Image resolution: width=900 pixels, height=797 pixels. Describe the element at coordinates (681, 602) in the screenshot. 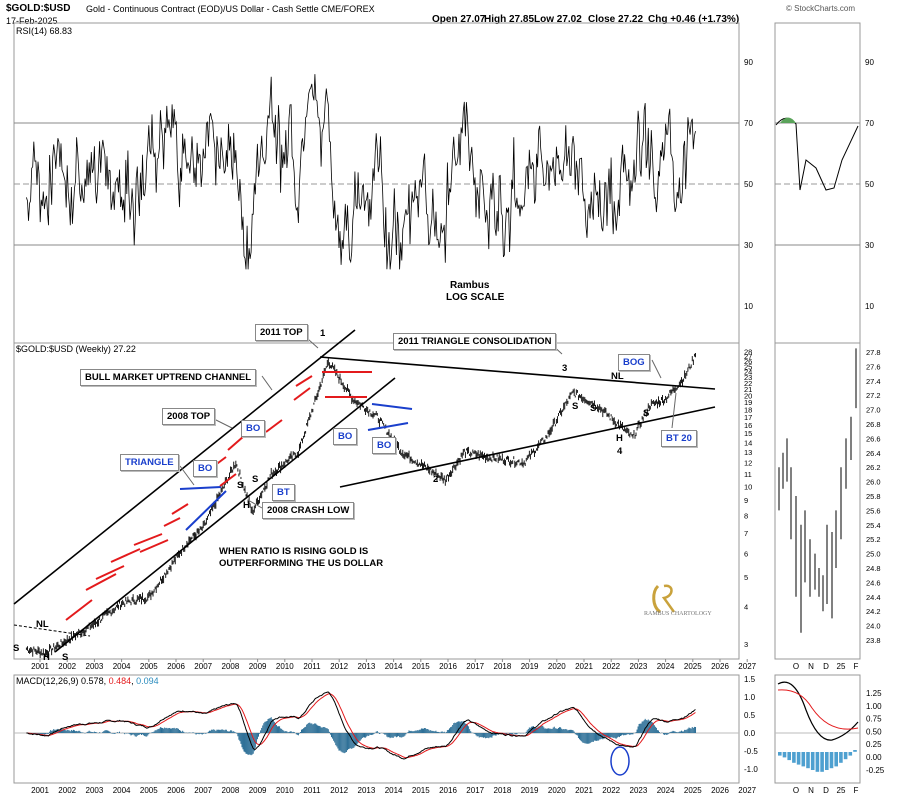

I see `rambus-logo: RAMBUS CHARTOLOGY` at that location.